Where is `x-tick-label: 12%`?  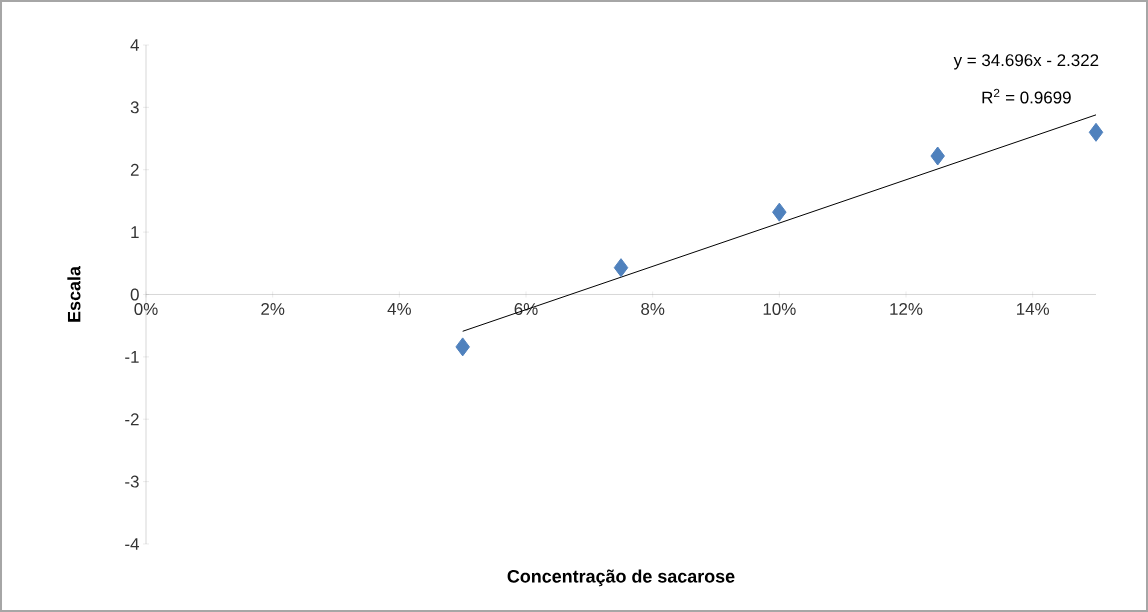 x-tick-label: 12% is located at coordinates (906, 309).